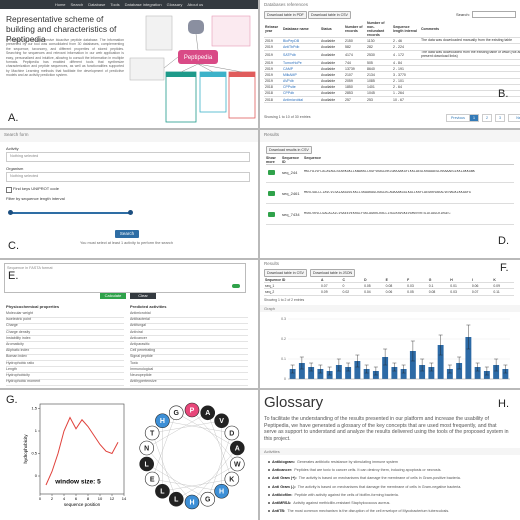  What do you see at coordinates (301, 100) in the screenshot?
I see `table-cell: Antimicrobial` at bounding box center [301, 100].